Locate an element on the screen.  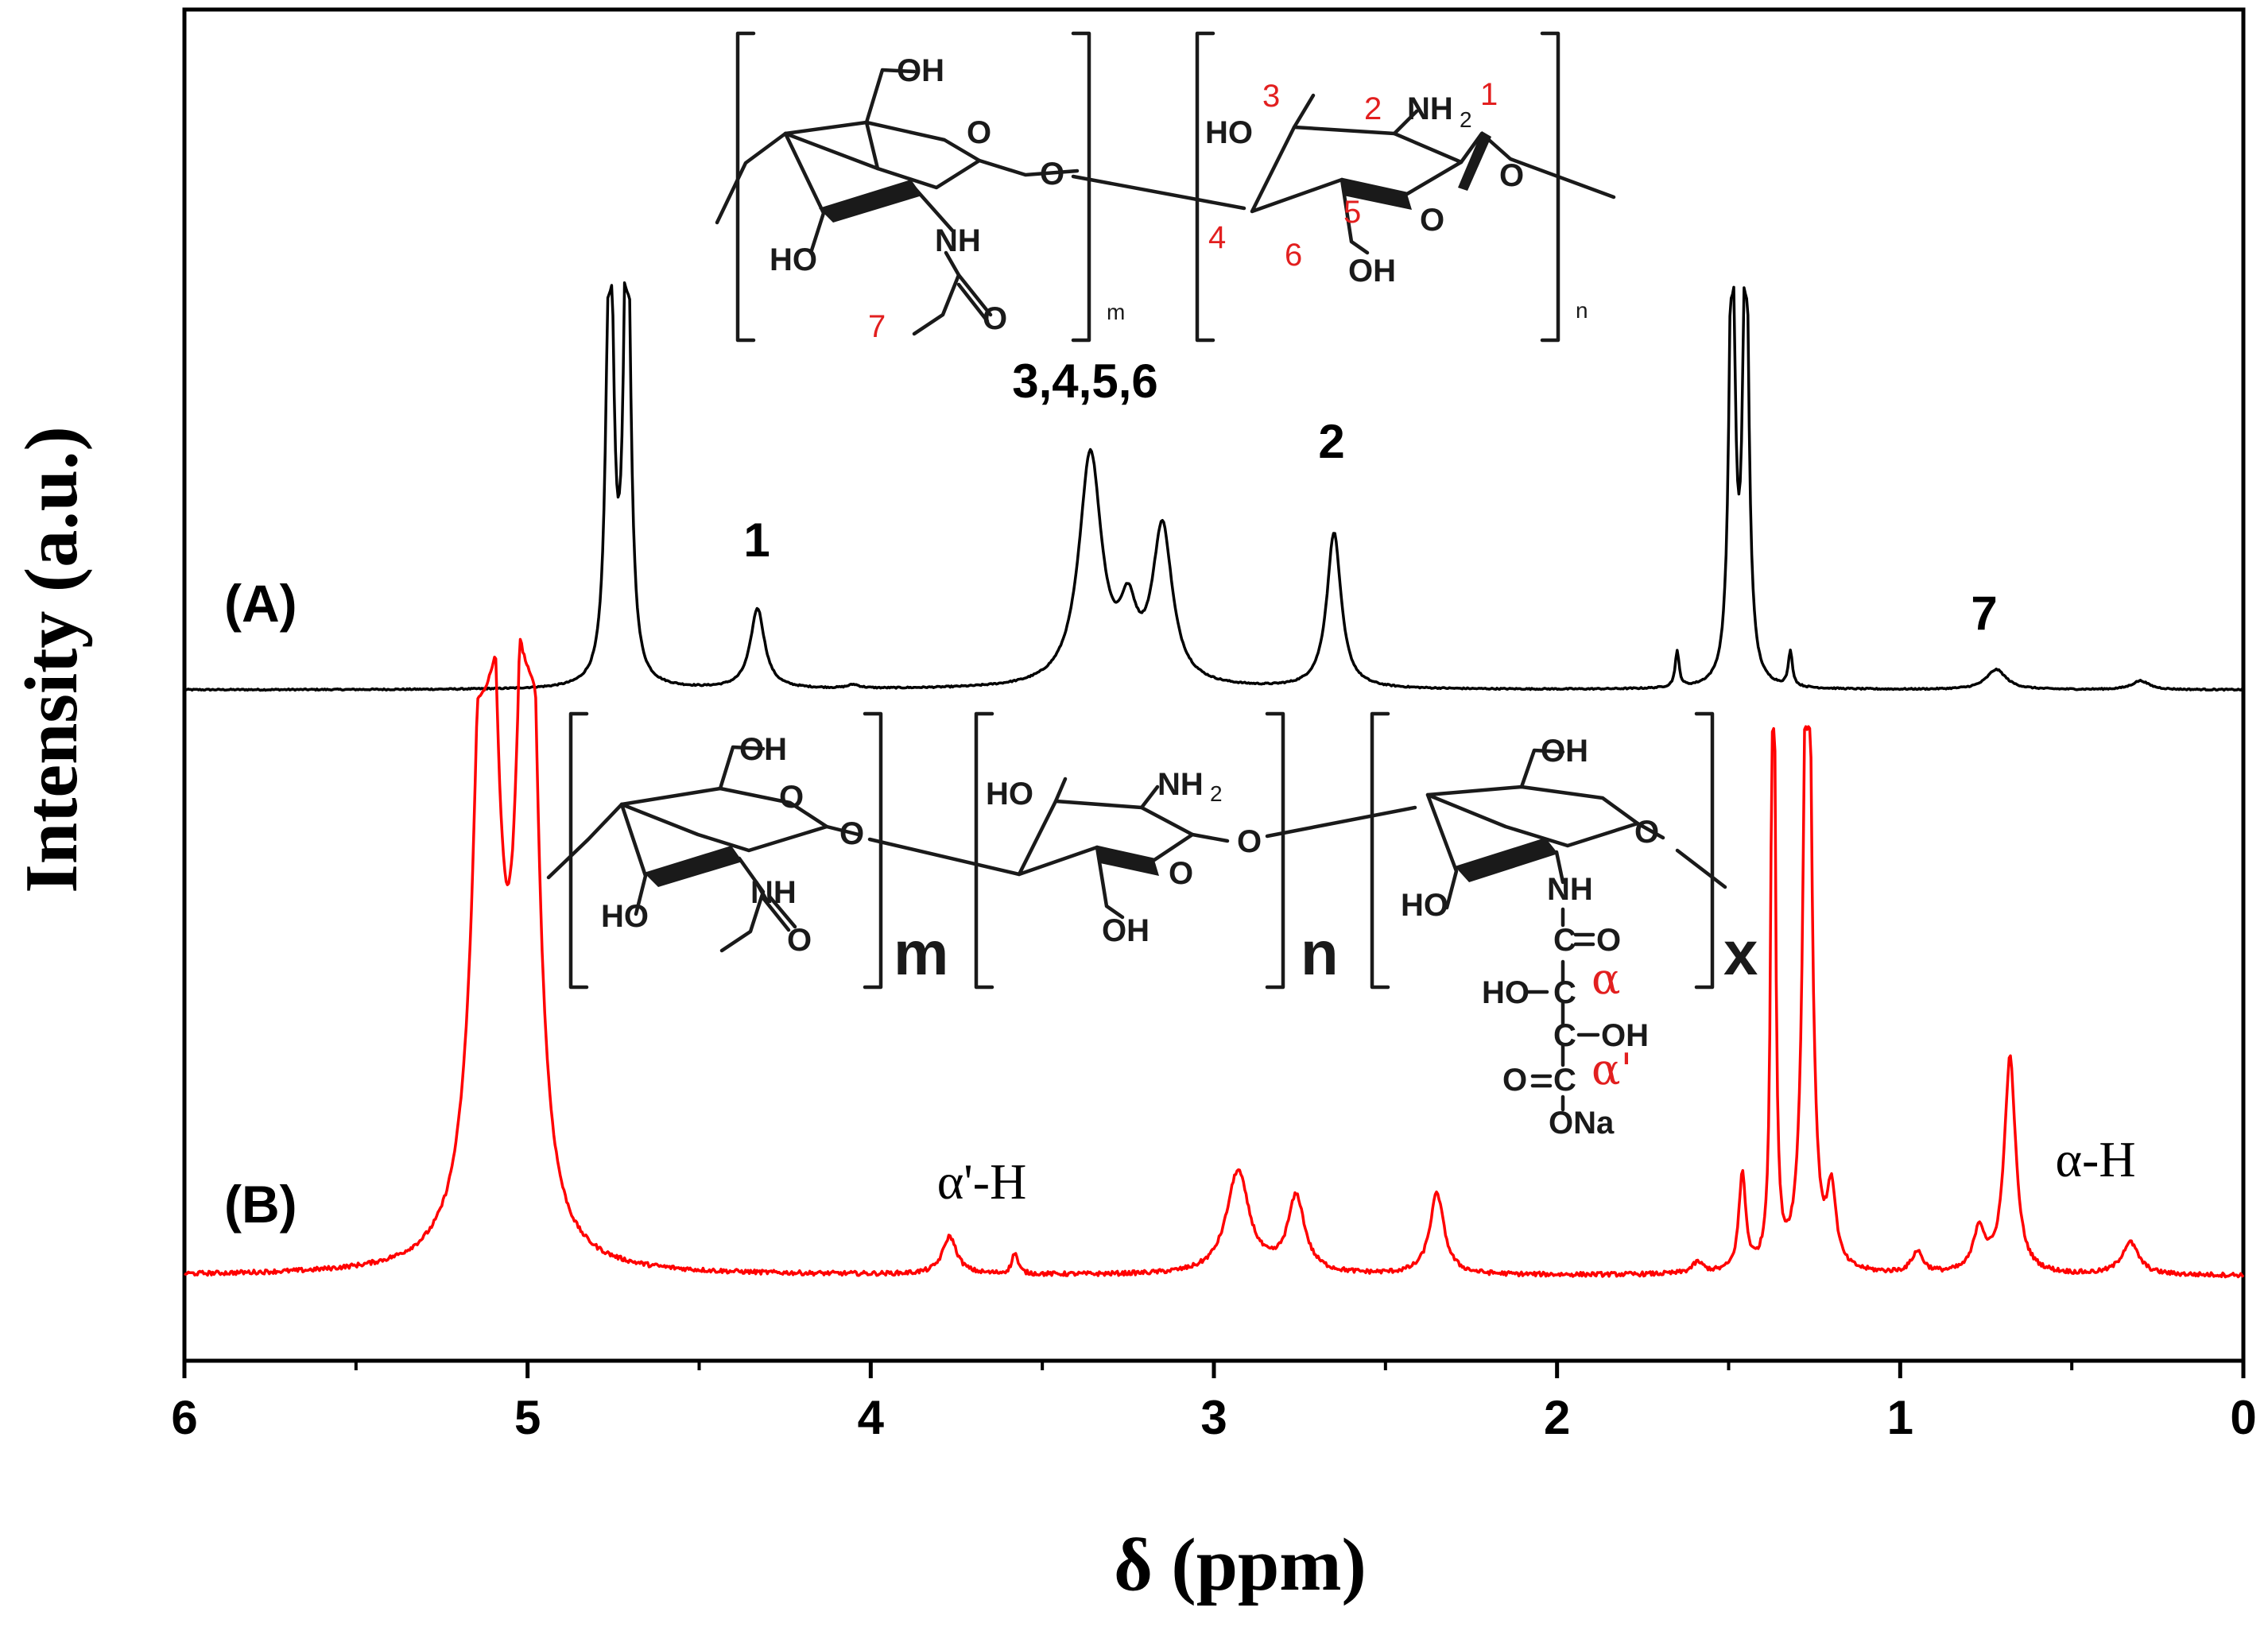
ring-b1-wedge is located at coordinates (693, 866).